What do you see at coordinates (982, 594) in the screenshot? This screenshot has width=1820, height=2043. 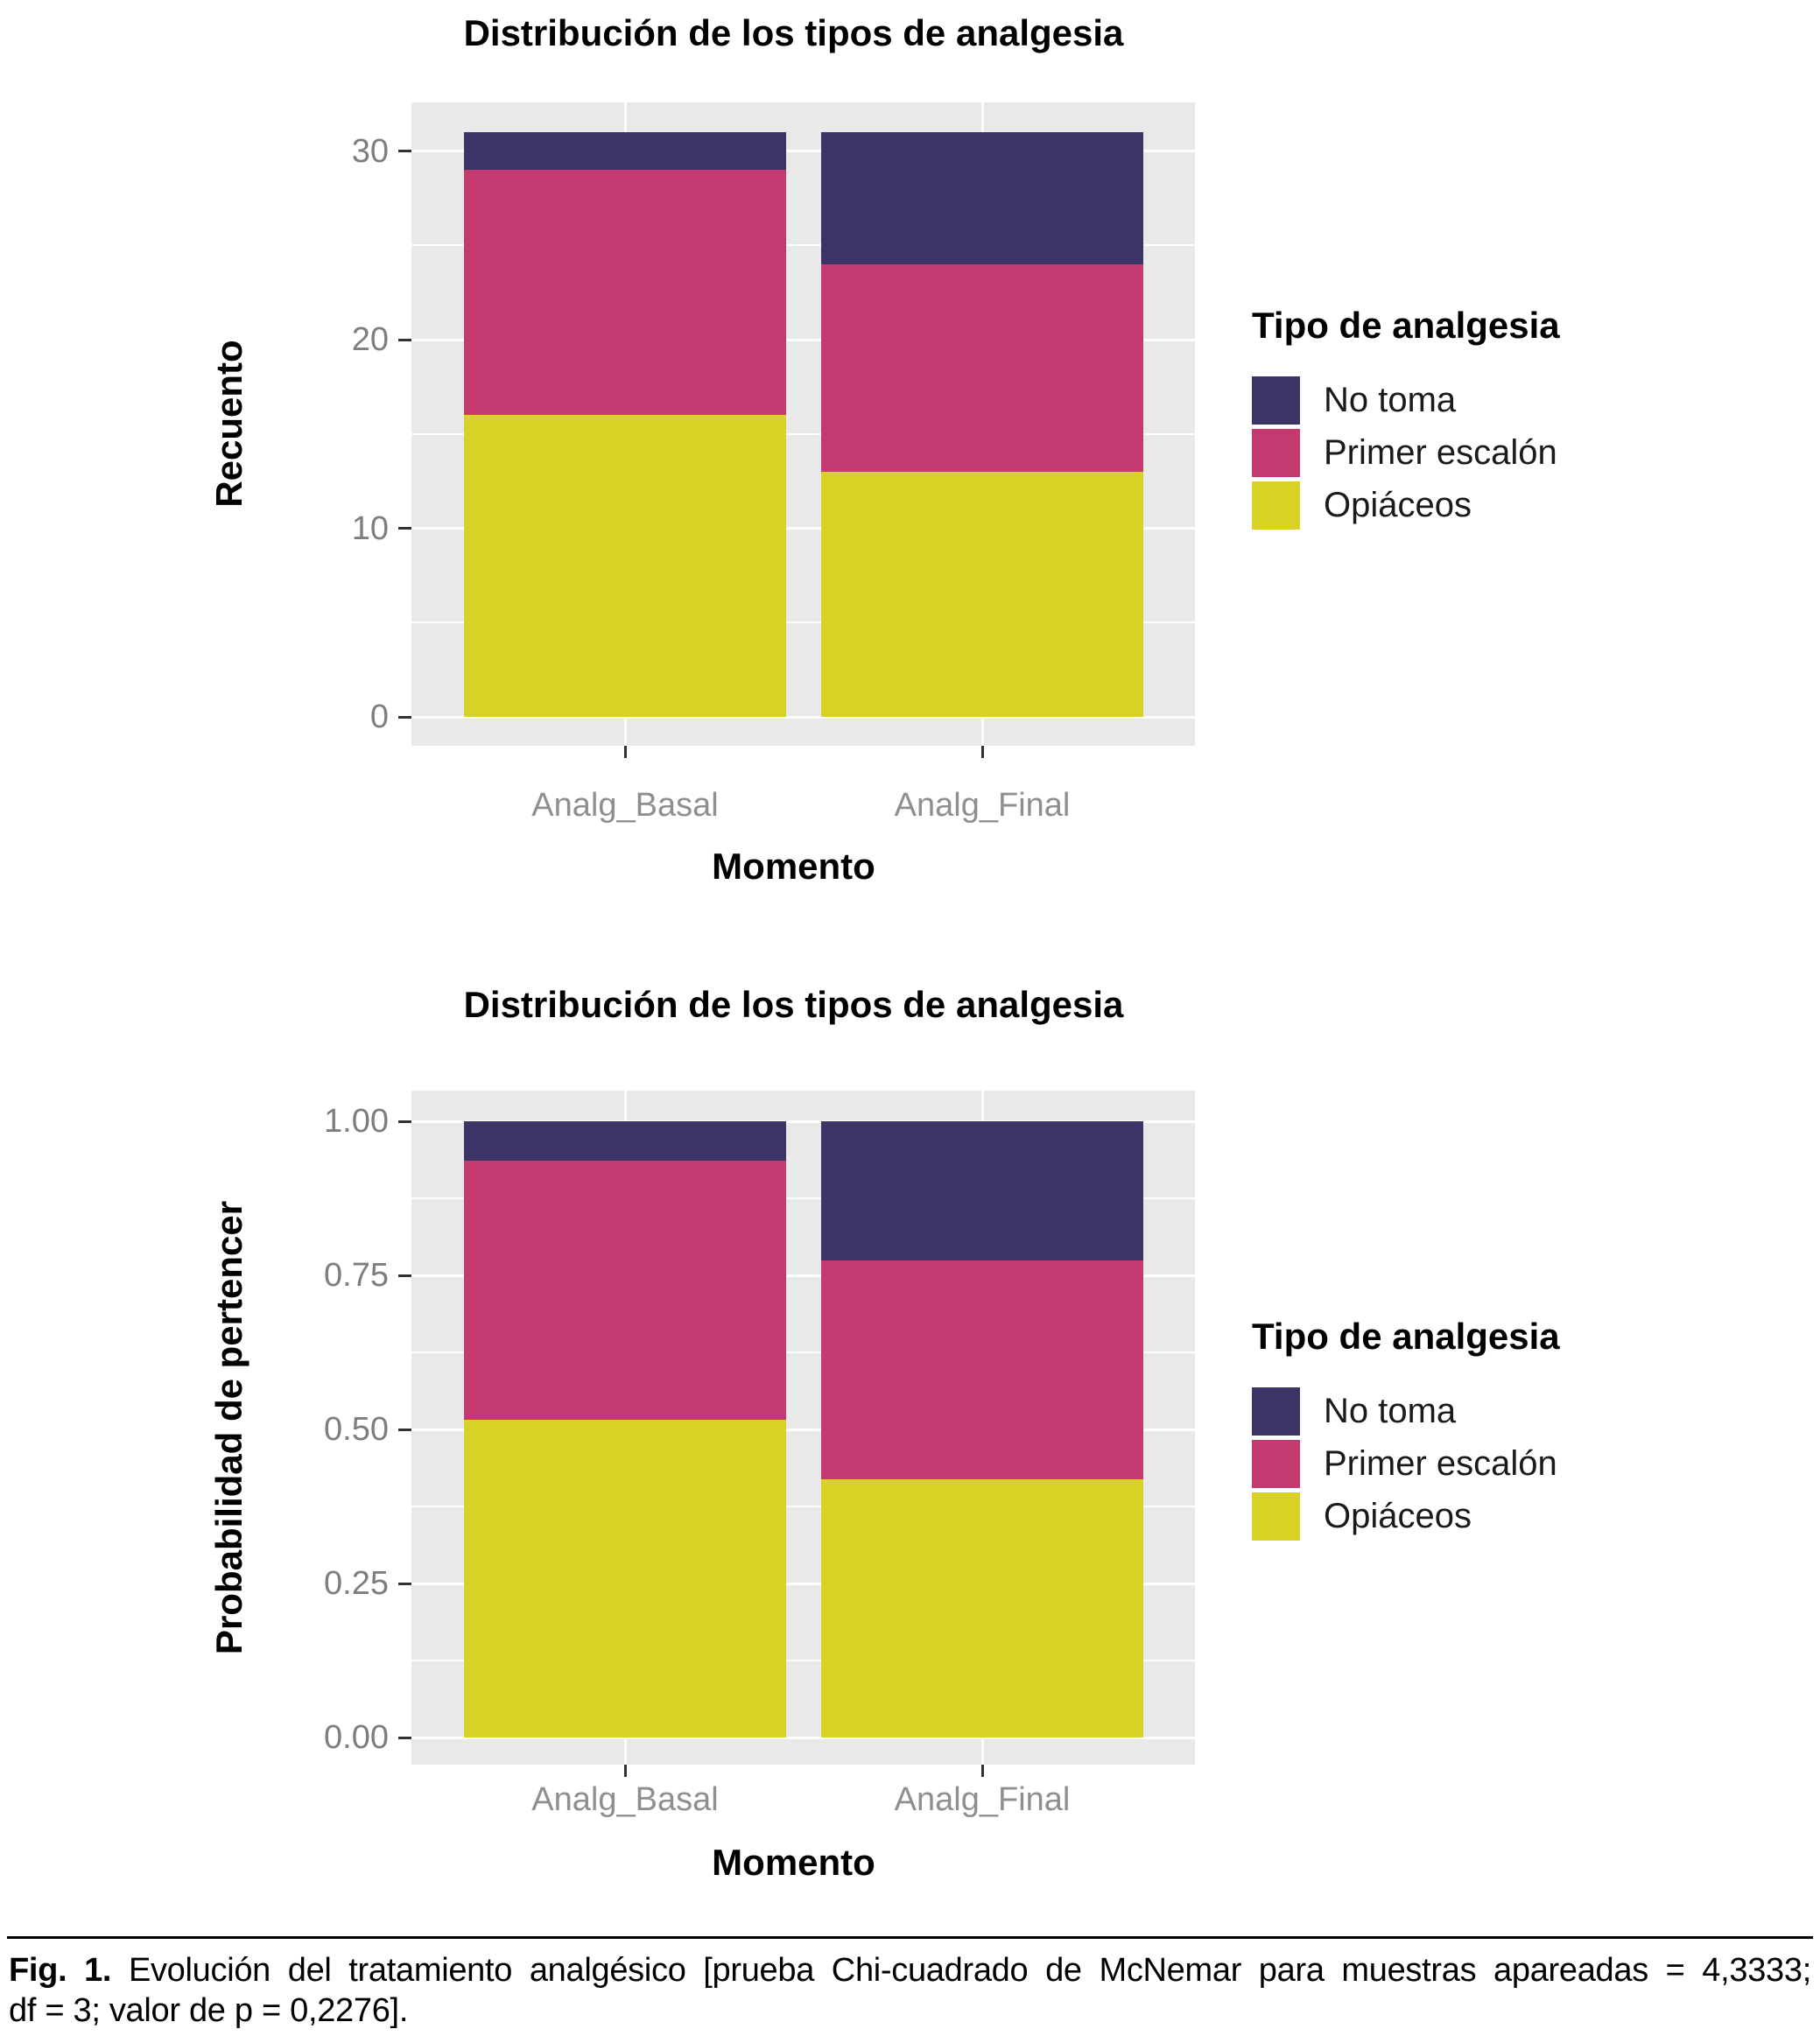 I see `chart1-bar-analg-final-segment-opiaceos` at bounding box center [982, 594].